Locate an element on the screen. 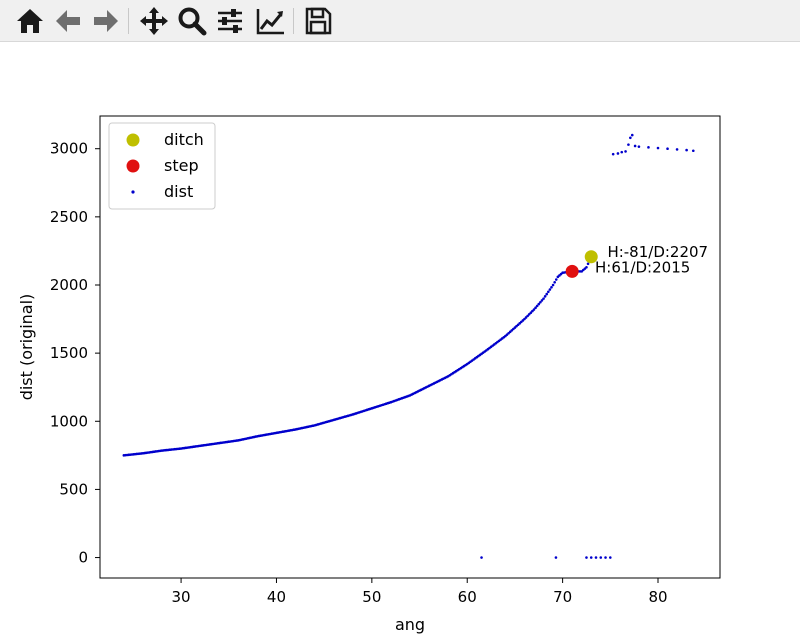 The image size is (800, 644). forward-button is located at coordinates (106, 21).